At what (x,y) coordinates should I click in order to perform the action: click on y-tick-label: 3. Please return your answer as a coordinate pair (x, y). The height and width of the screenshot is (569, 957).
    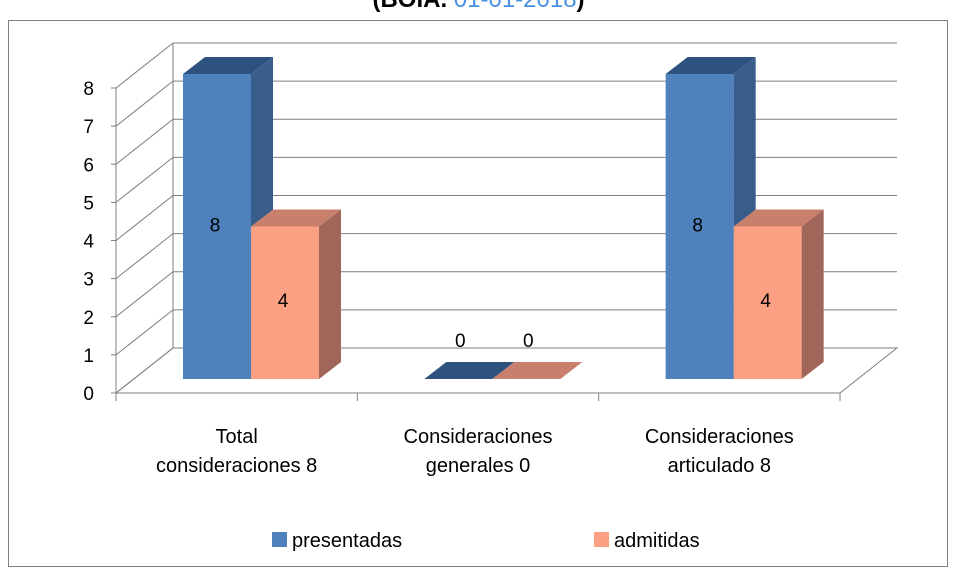
    Looking at the image, I should click on (88, 280).